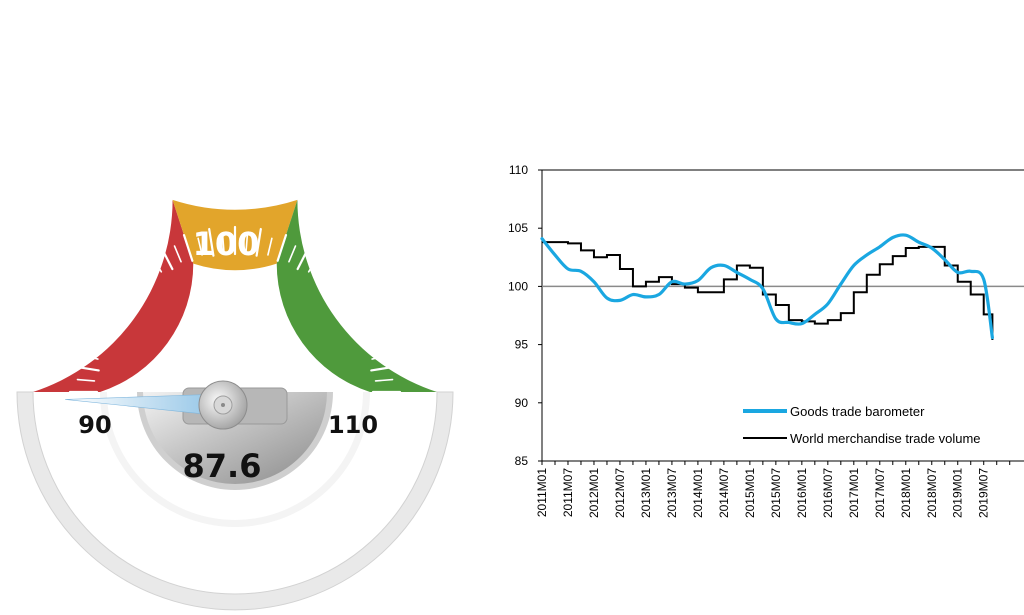 The width and height of the screenshot is (1024, 615). I want to click on y-tick-label: 105, so click(518, 228).